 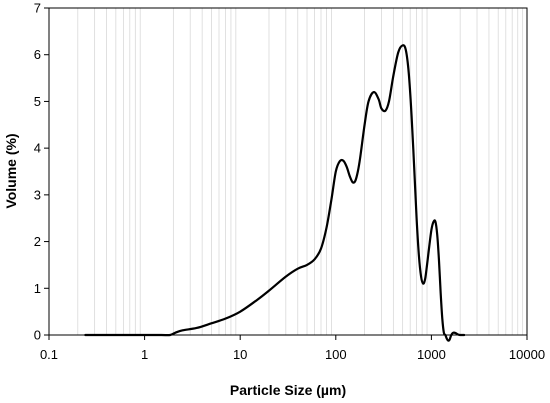 I want to click on y-tick-label: 6, so click(x=37, y=54).